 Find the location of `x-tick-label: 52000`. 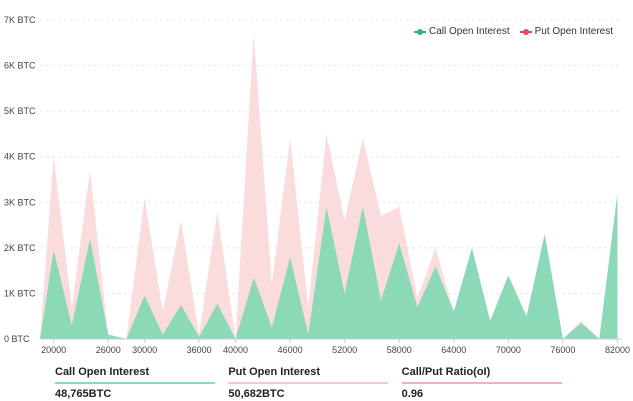

x-tick-label: 52000 is located at coordinates (344, 350).